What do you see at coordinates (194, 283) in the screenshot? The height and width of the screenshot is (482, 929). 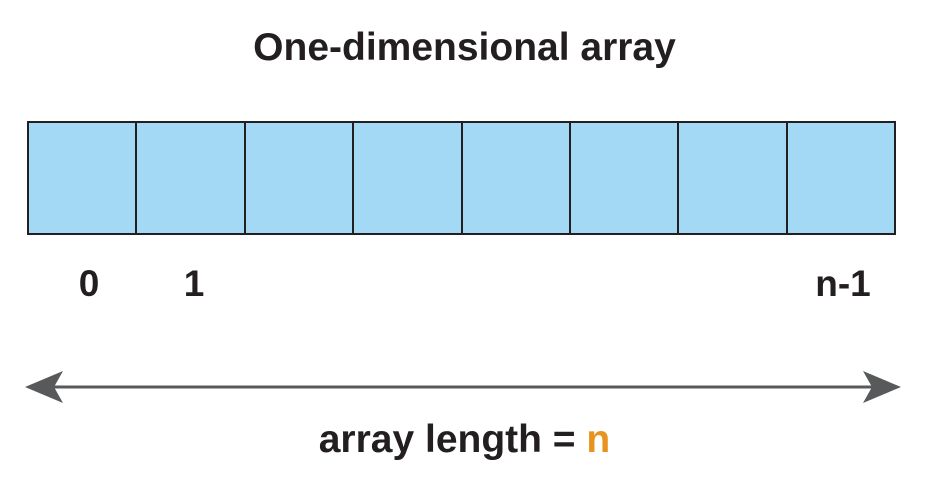 I see `index-label-second: 1` at bounding box center [194, 283].